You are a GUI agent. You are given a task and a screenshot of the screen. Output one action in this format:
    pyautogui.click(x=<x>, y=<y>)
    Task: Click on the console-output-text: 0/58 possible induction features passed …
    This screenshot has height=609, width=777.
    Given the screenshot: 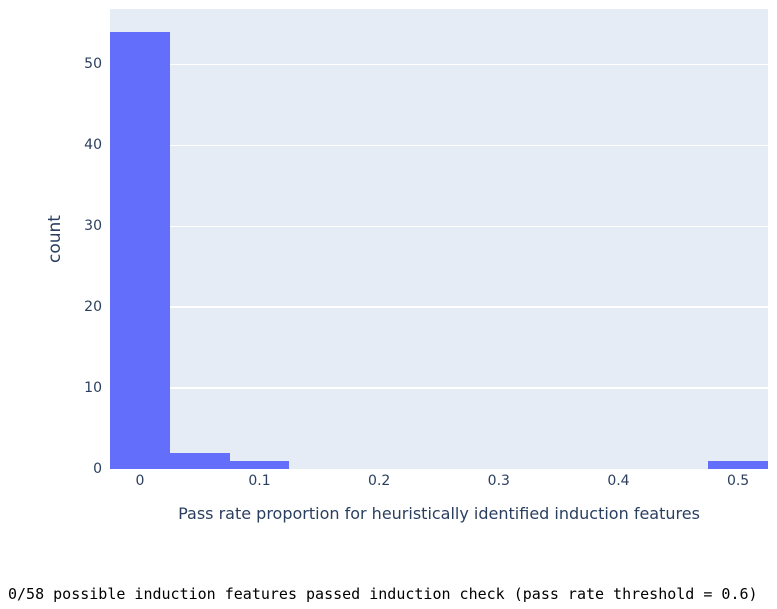 What is the action you would take?
    pyautogui.click(x=383, y=594)
    